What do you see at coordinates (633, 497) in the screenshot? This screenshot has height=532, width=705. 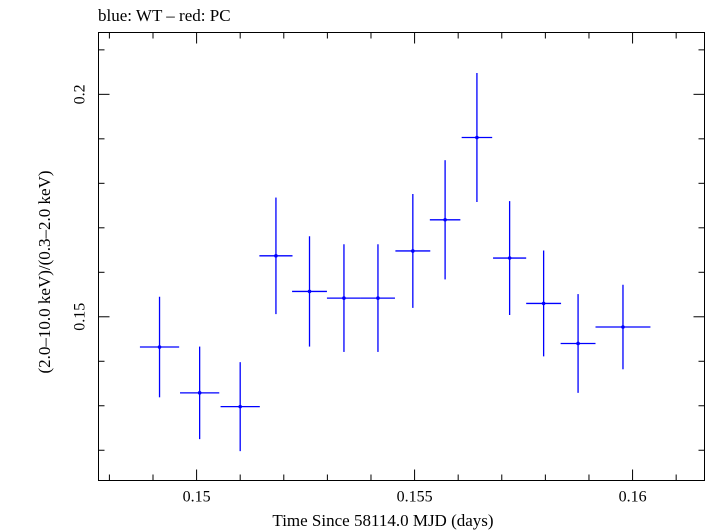 I see `x-tick-label: 0.16` at bounding box center [633, 497].